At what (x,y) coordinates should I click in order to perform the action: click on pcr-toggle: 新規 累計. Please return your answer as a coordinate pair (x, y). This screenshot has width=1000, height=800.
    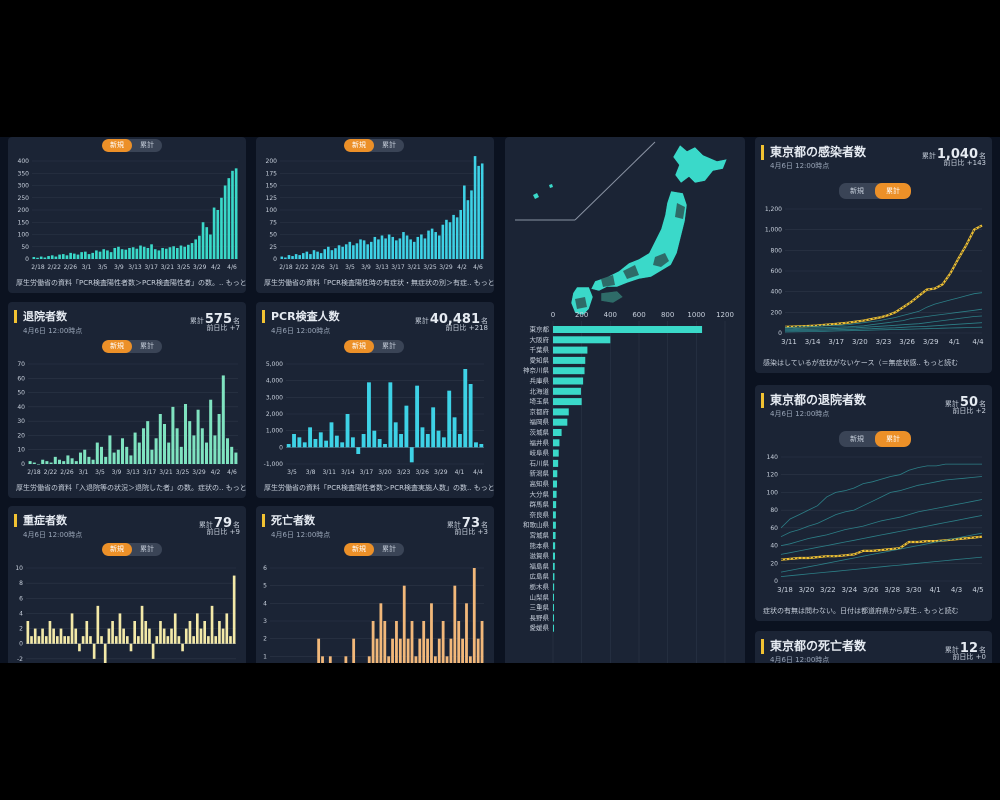
    Looking at the image, I should click on (374, 346).